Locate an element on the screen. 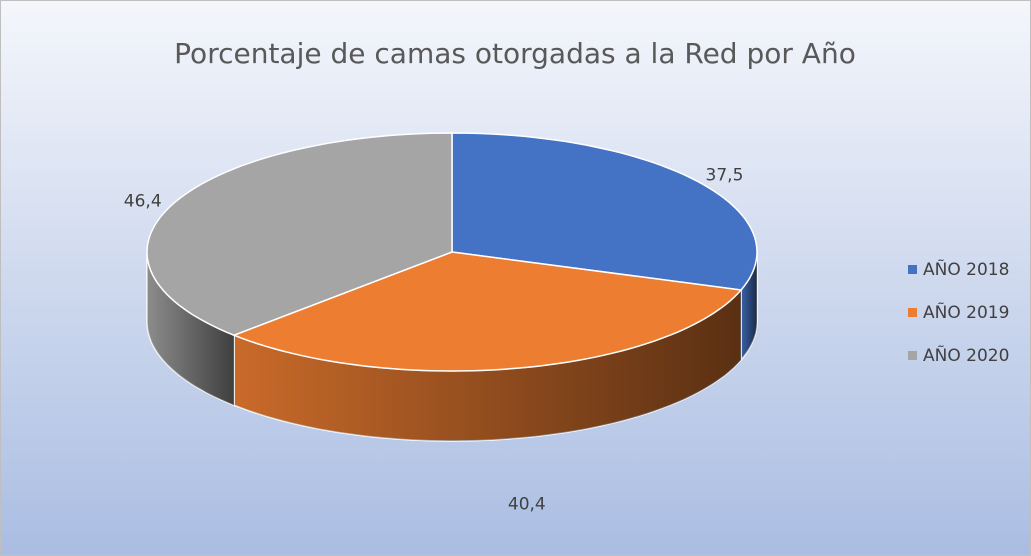  data-label: 37,5 is located at coordinates (725, 176).